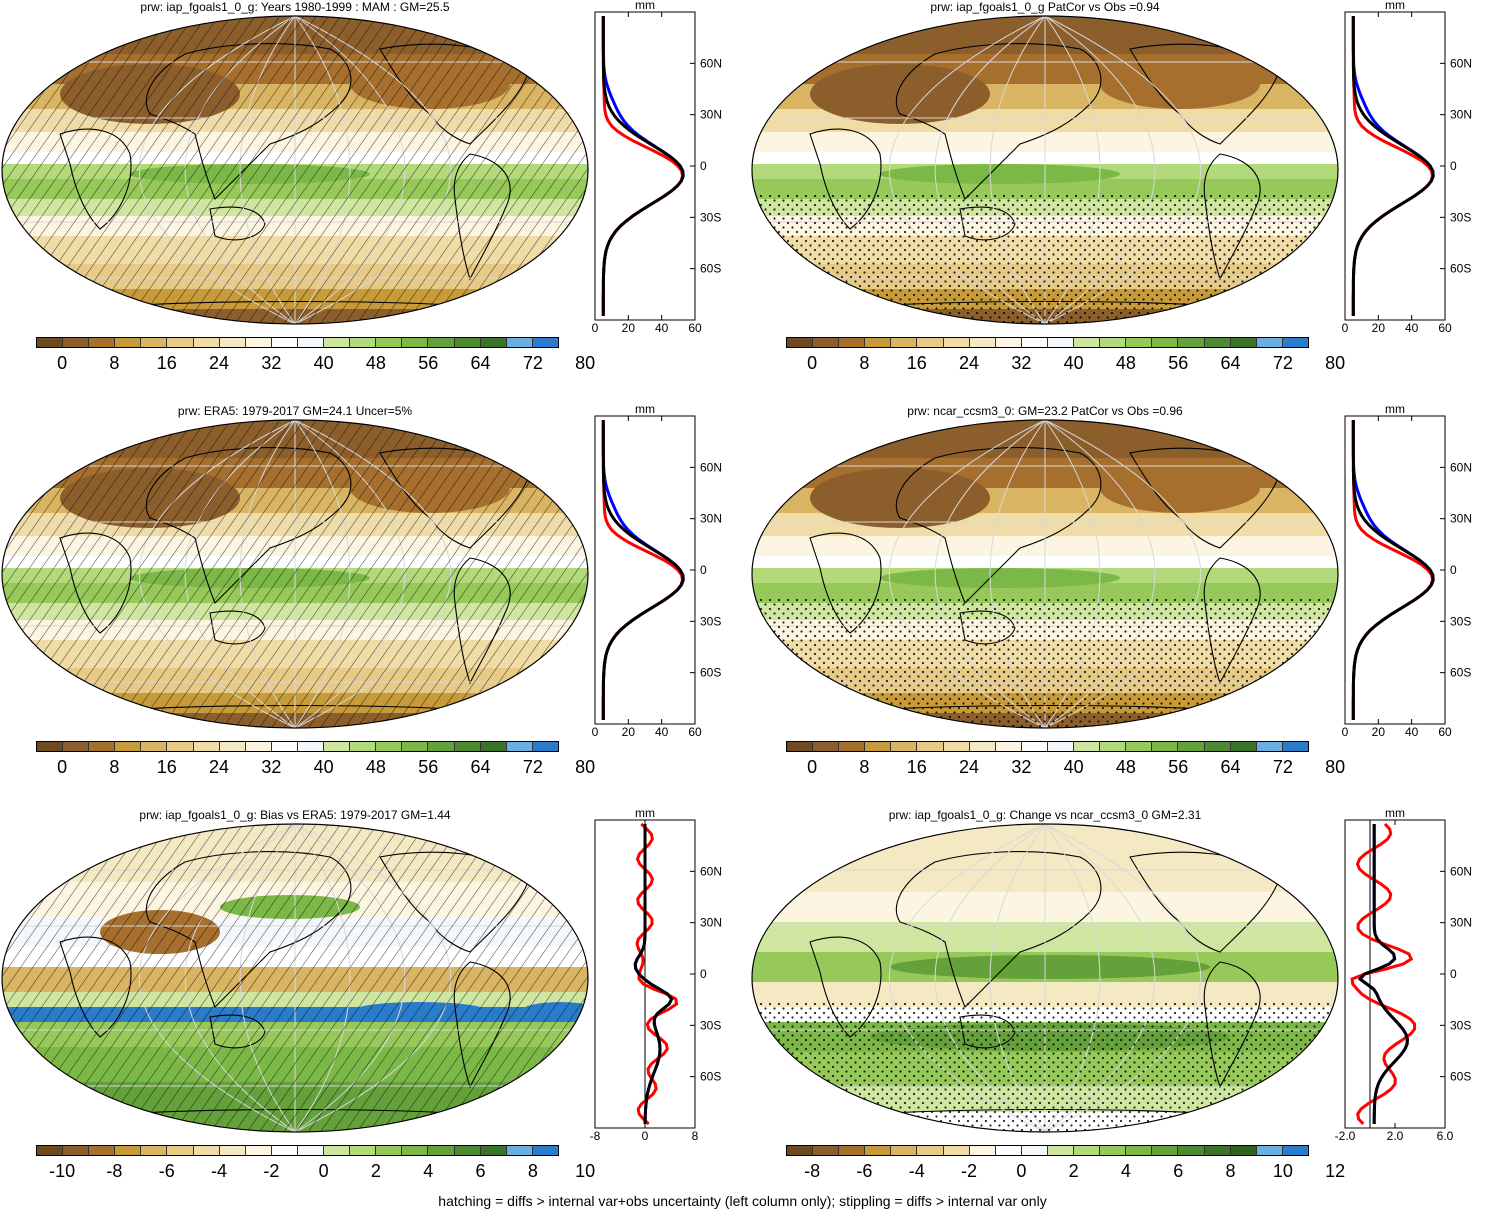 The width and height of the screenshot is (1485, 1211). What do you see at coordinates (595, 1136) in the screenshot?
I see `profile-xtick-label: -8` at bounding box center [595, 1136].